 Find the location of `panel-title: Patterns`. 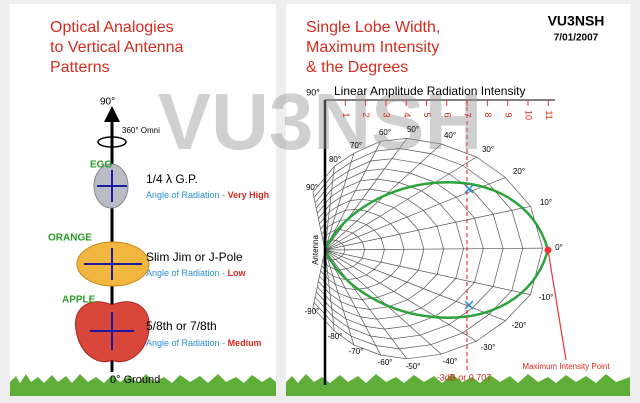

panel-title: Patterns is located at coordinates (80, 67).